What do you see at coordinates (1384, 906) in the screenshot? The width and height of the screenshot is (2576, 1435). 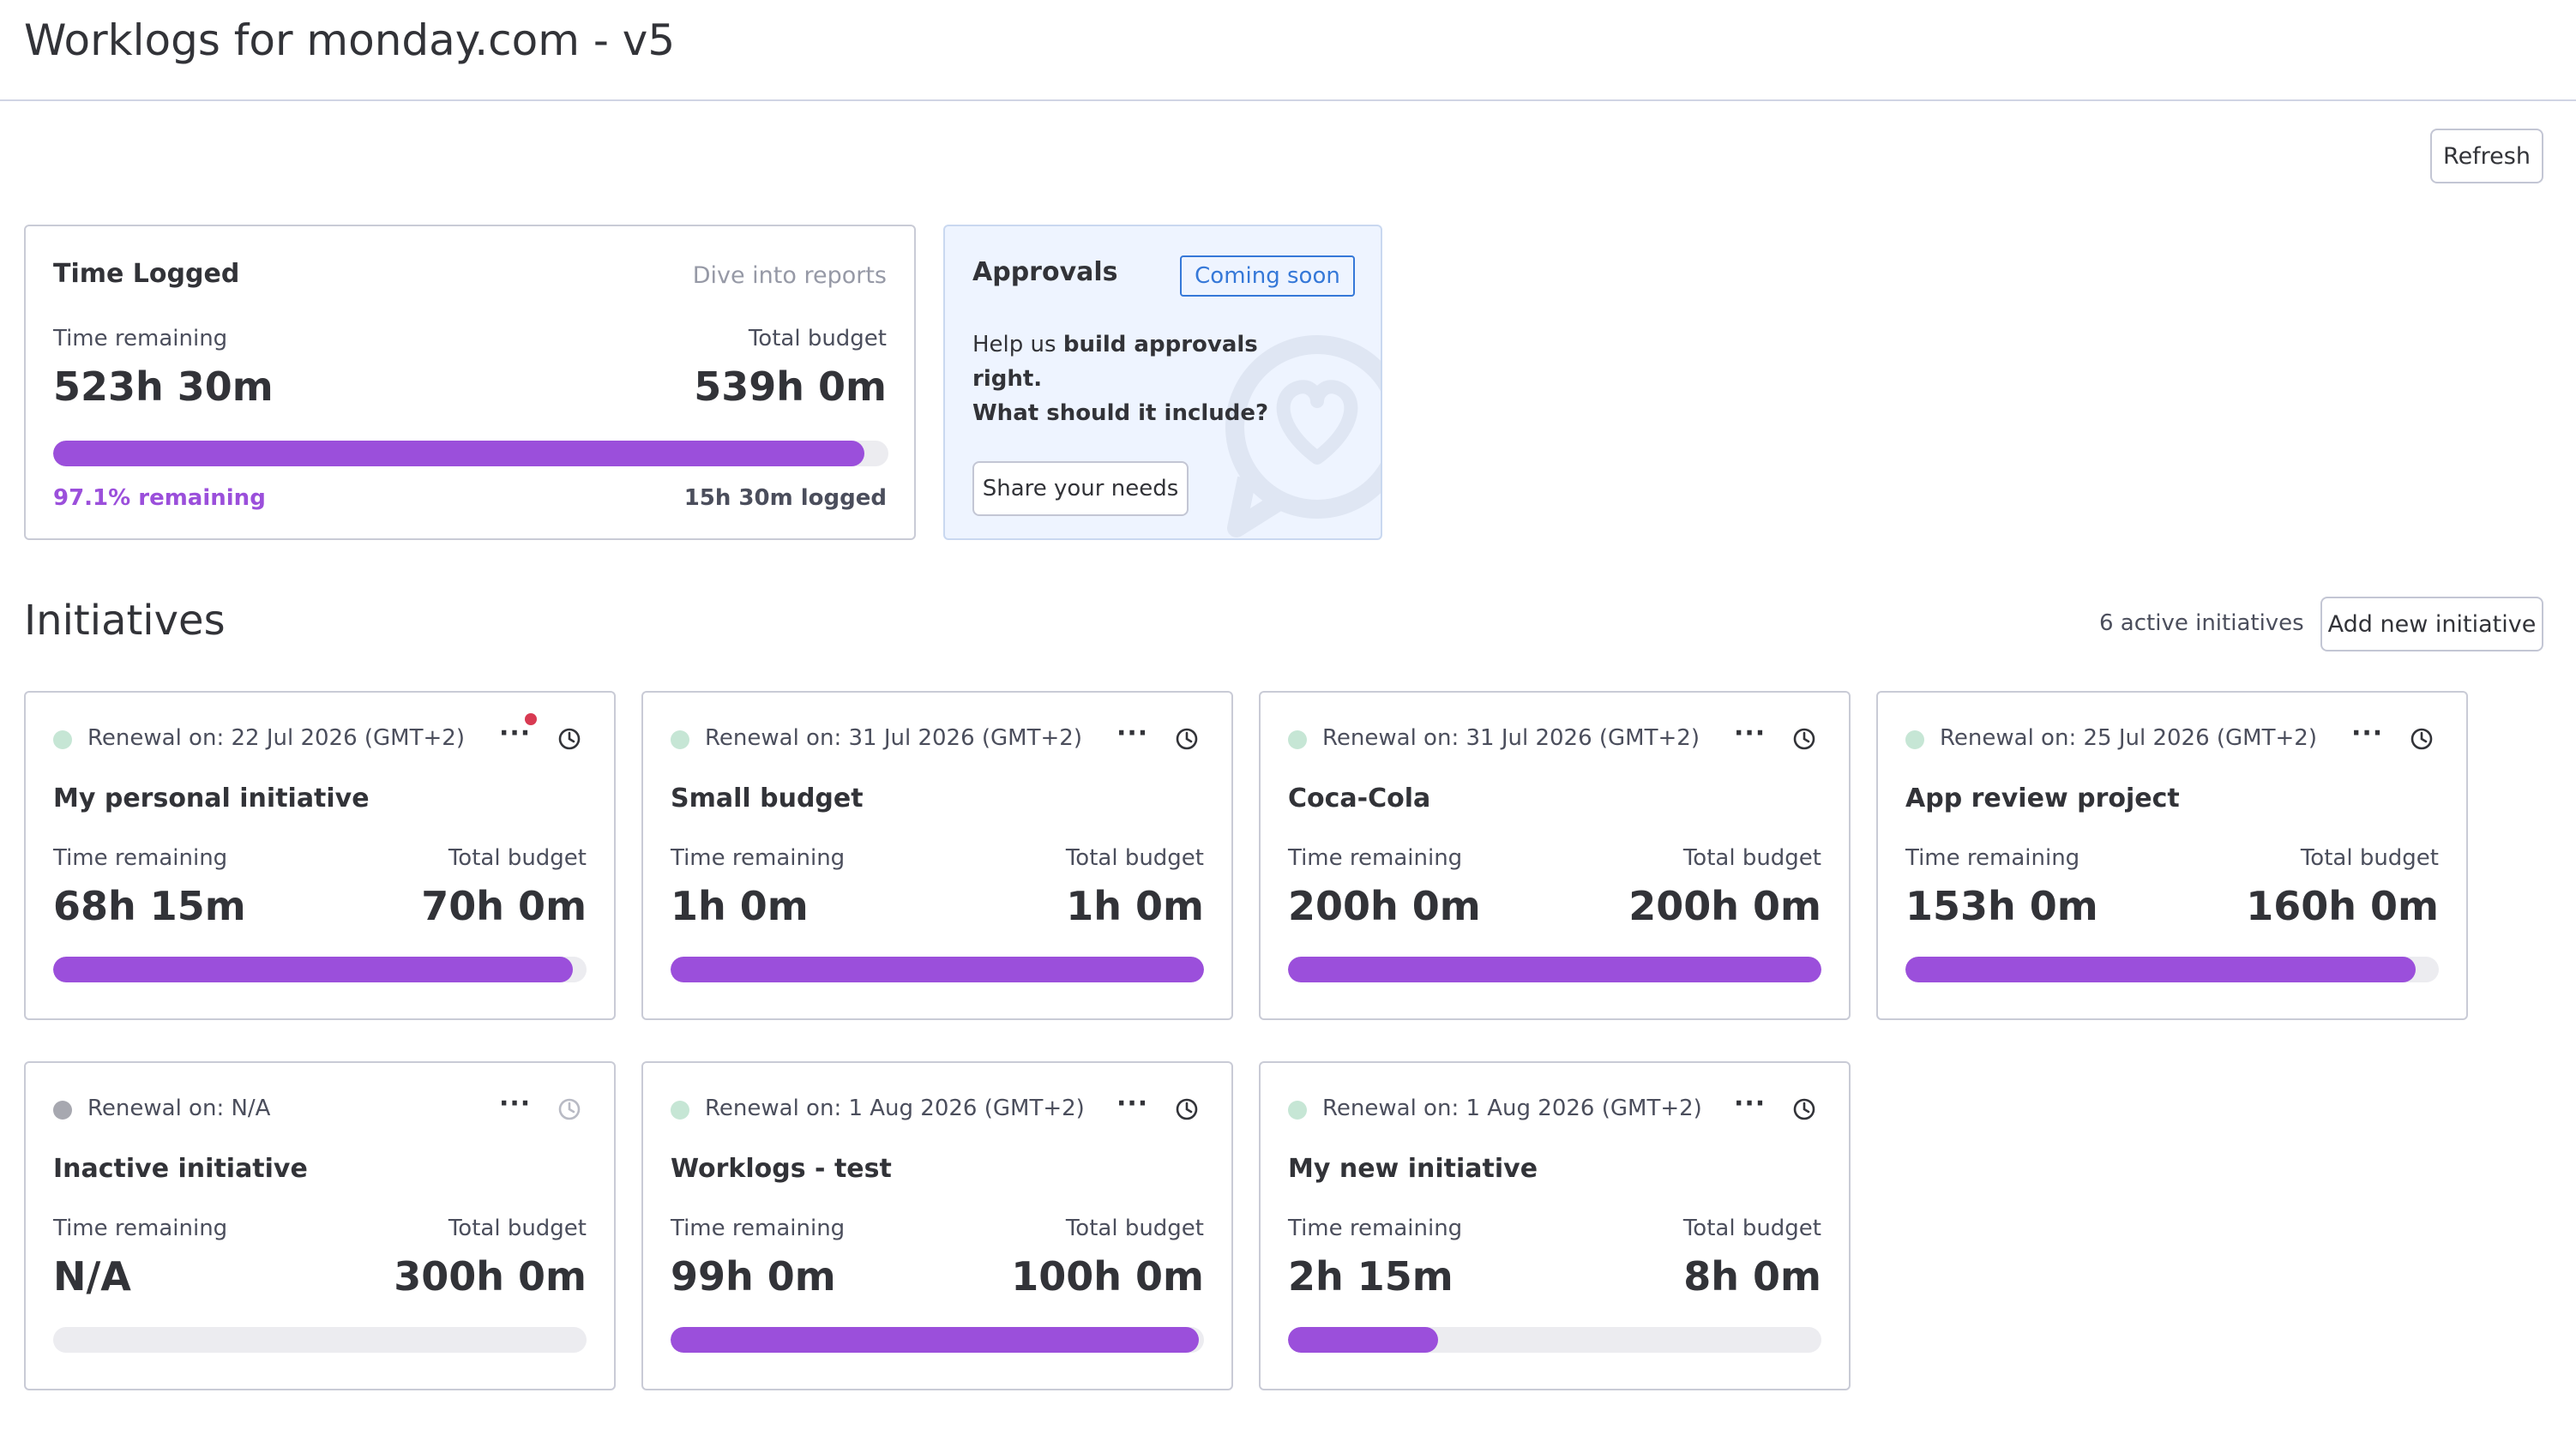 I see `time-remaining-value: 200h 0m` at bounding box center [1384, 906].